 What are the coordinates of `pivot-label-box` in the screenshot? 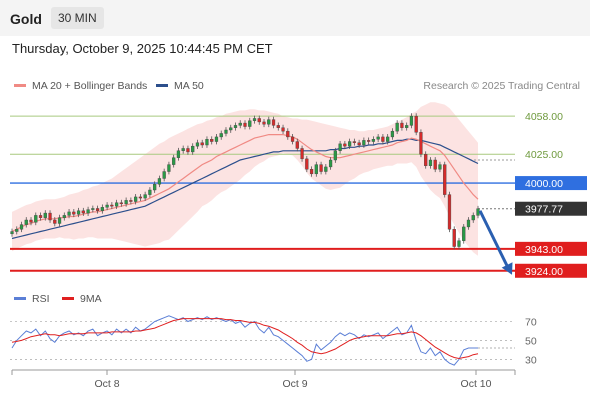 It's located at (551, 183).